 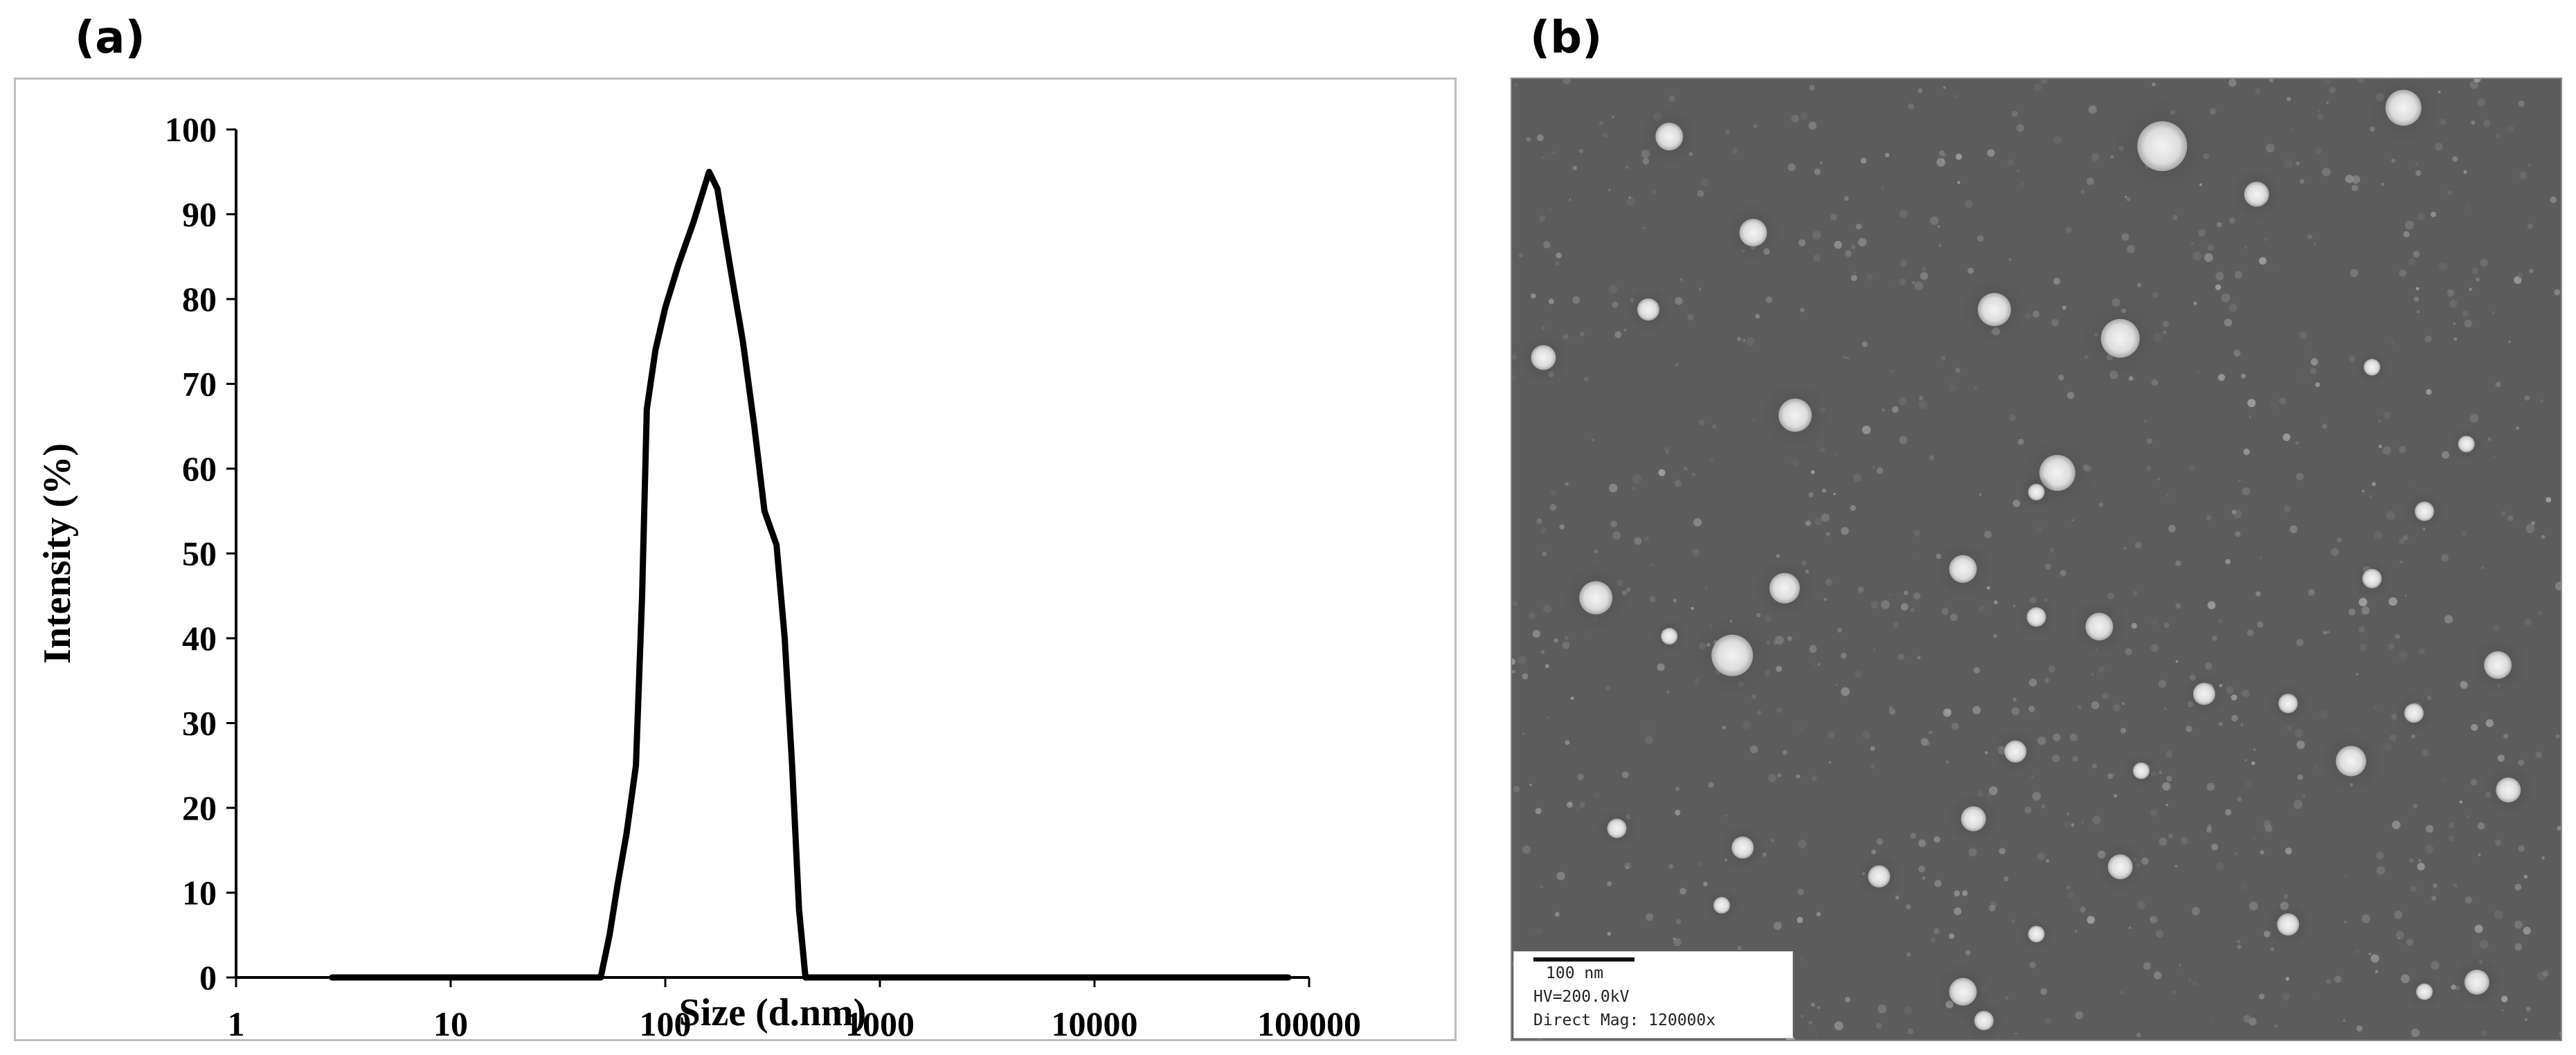 What do you see at coordinates (1653, 994) in the screenshot?
I see `scale-bar-box: 100 nm HV=200.0kV Direct Mag: 120000x` at bounding box center [1653, 994].